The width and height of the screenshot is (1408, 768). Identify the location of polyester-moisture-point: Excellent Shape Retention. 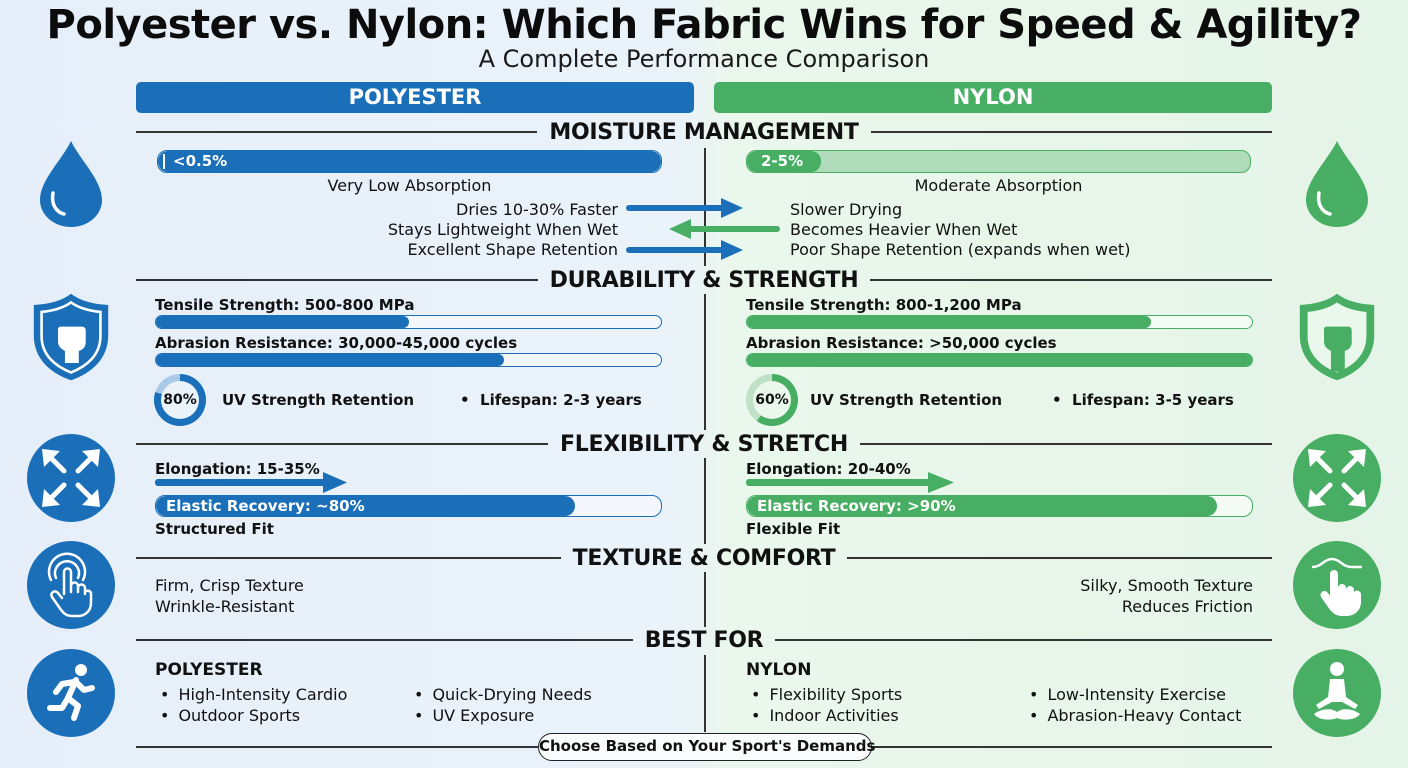
(512, 249).